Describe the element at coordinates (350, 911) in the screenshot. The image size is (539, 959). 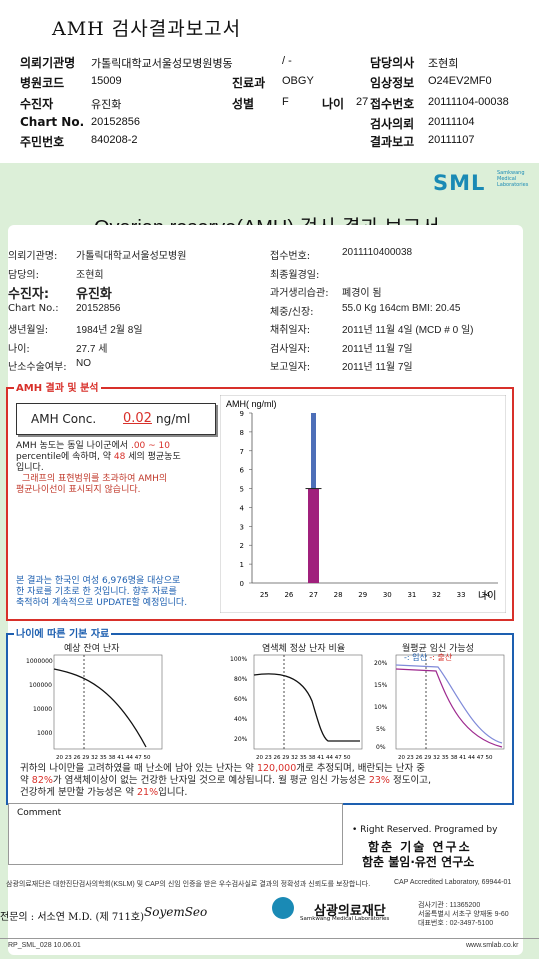
I see `foundation-name: 삼광의료재단` at that location.